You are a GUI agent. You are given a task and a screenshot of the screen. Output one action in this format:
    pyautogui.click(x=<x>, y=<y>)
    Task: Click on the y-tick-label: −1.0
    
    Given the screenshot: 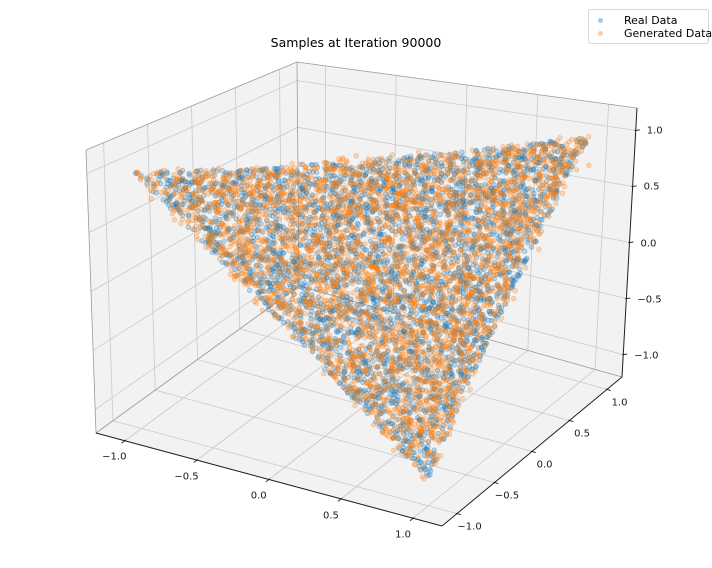 What is the action you would take?
    pyautogui.click(x=469, y=527)
    